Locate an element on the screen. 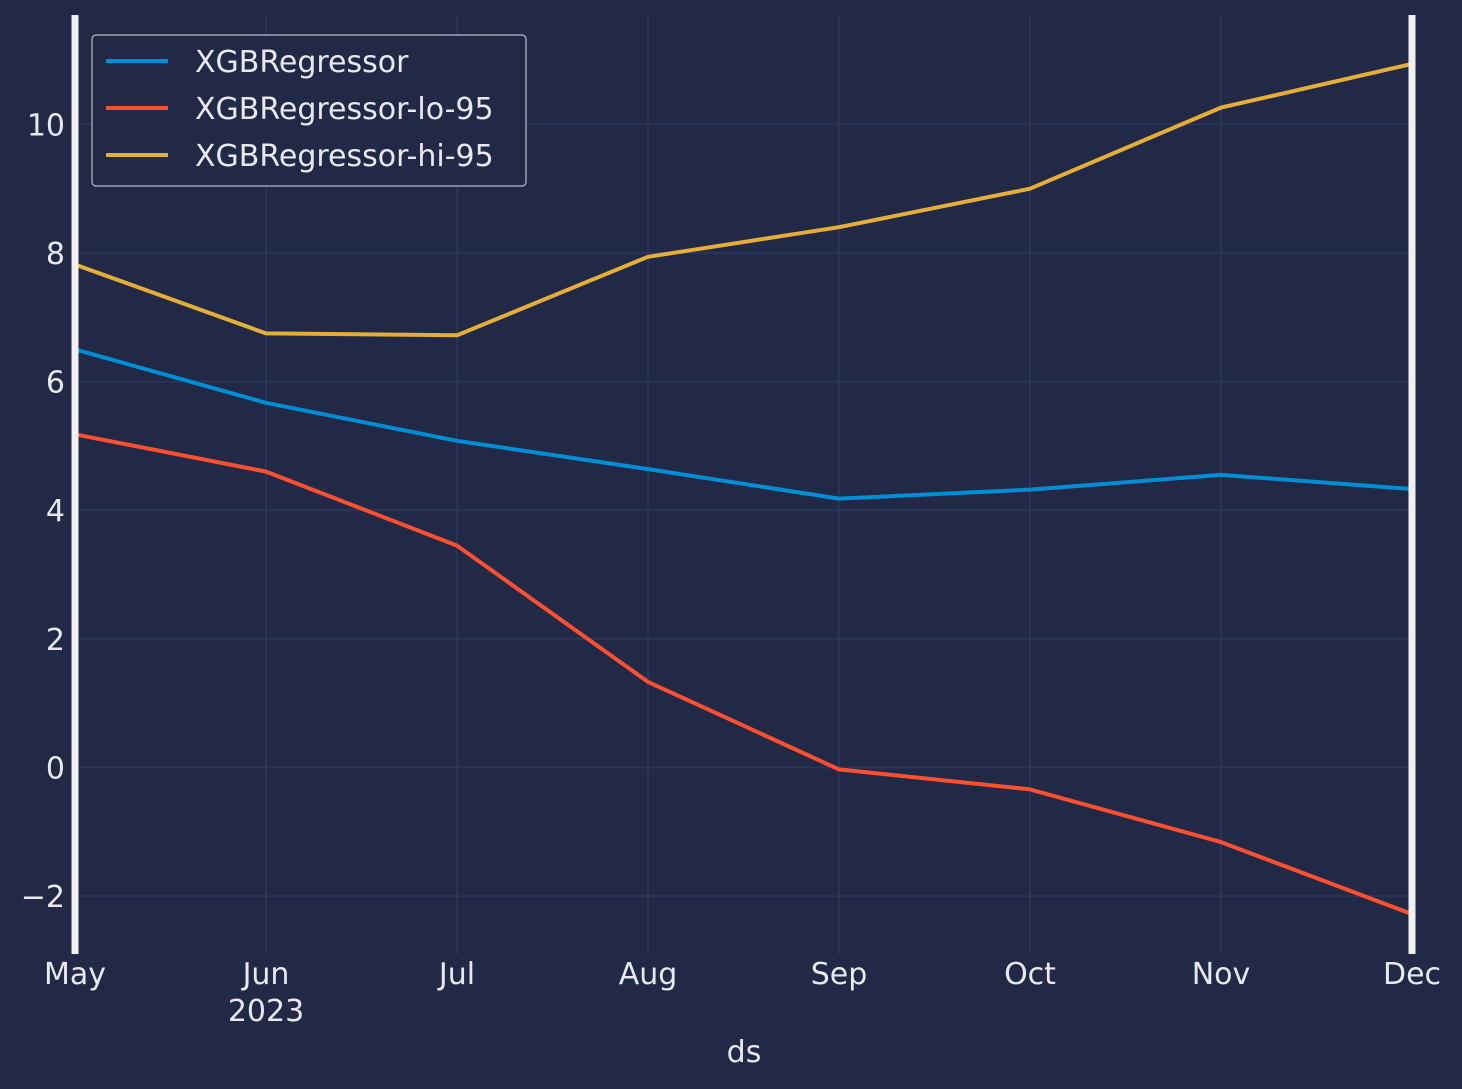 The height and width of the screenshot is (1089, 1462). legend-label: XGBRegressor is located at coordinates (302, 62).